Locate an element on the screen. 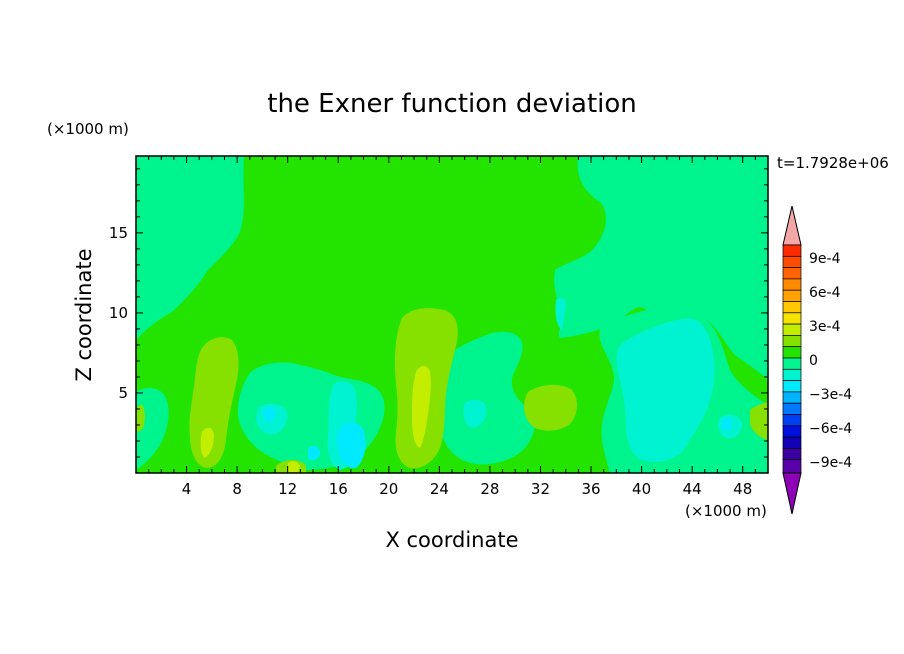 This screenshot has width=904, height=654. colorbar-under-triangle is located at coordinates (792, 493).